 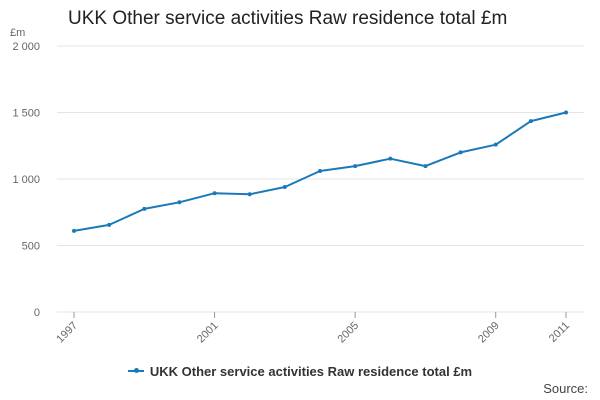 What do you see at coordinates (17, 33) in the screenshot?
I see `y-axis-unit-label: £m` at bounding box center [17, 33].